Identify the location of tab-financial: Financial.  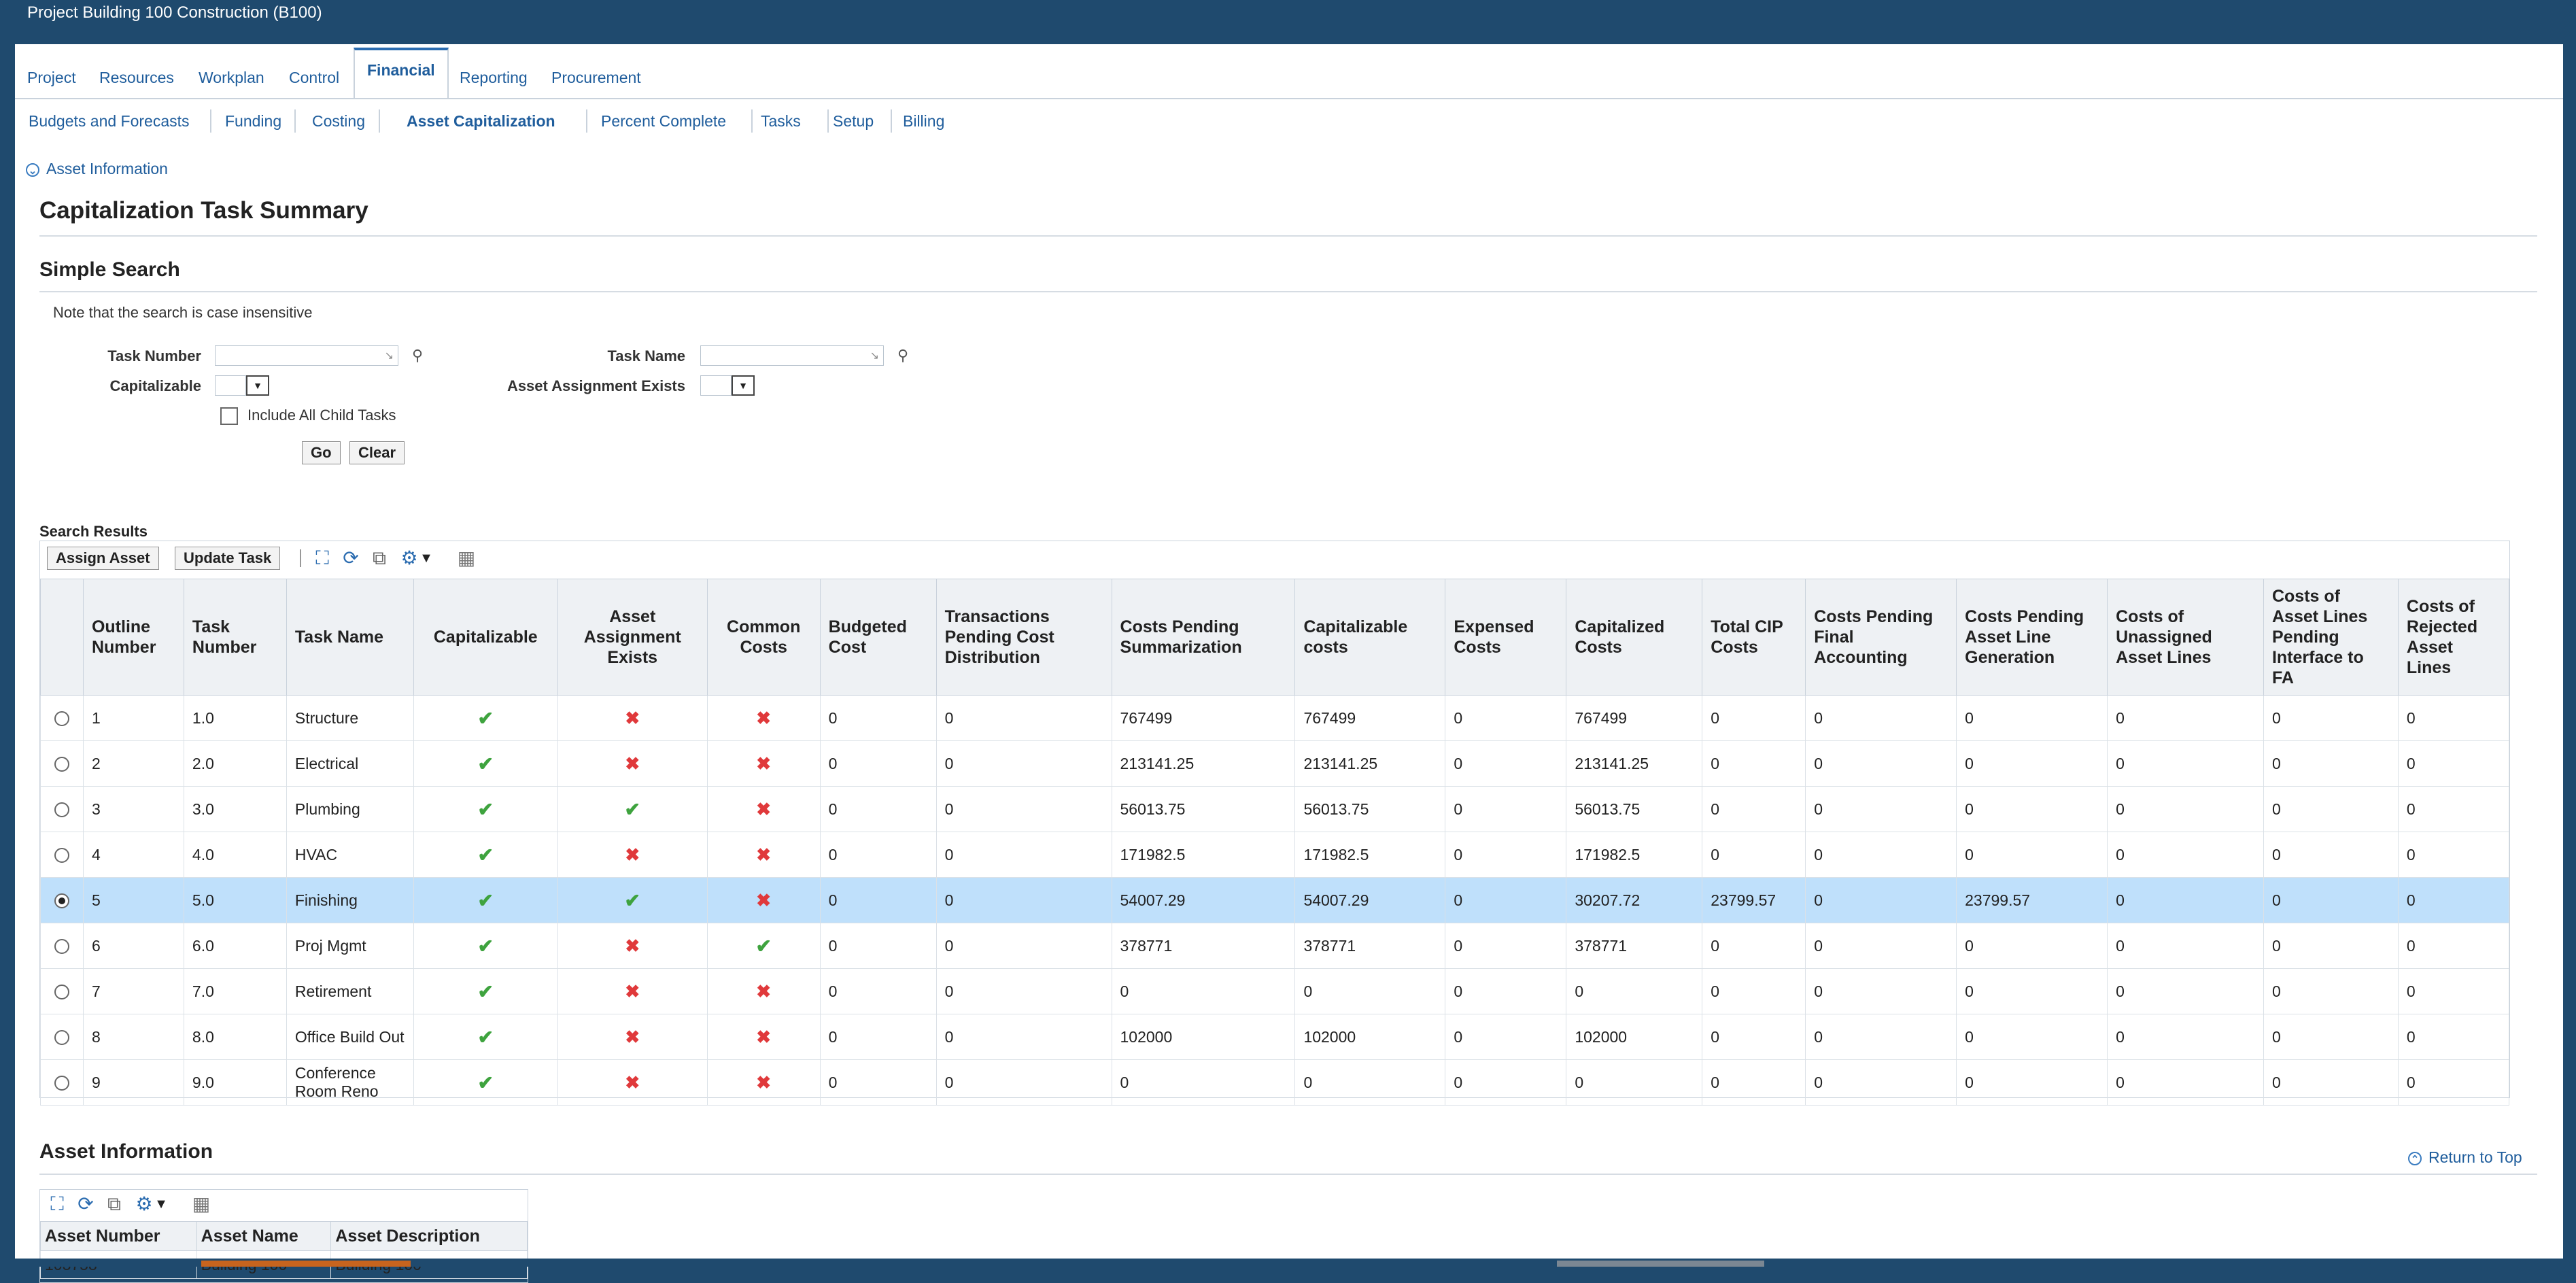
(401, 73).